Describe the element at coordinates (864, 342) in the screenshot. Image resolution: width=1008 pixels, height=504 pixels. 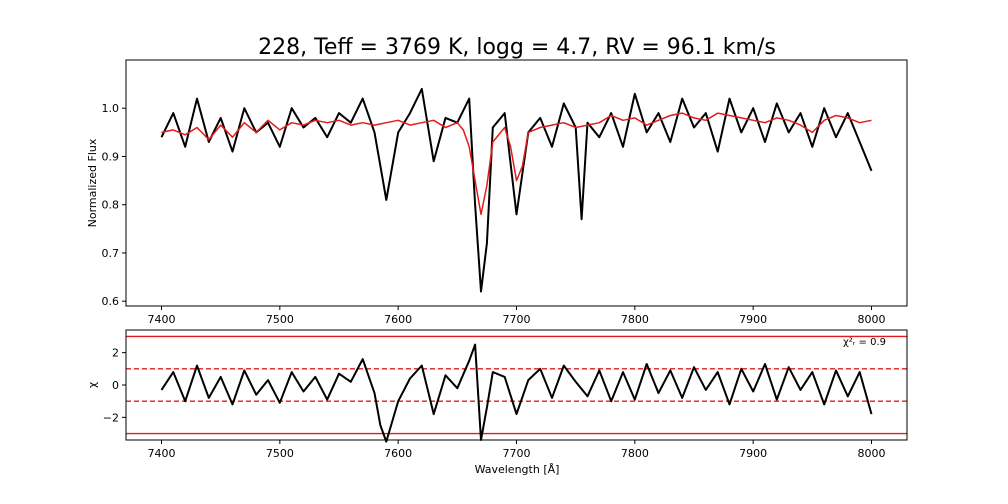
I see `chi2-annotation: χ²ᵣ = 0.9` at that location.